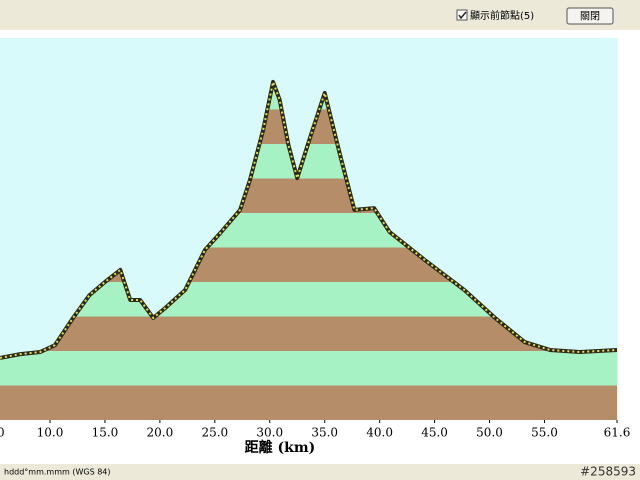 Image resolution: width=640 pixels, height=480 pixels. Describe the element at coordinates (2, 433) in the screenshot. I see `x-tick-label: 5.0` at that location.